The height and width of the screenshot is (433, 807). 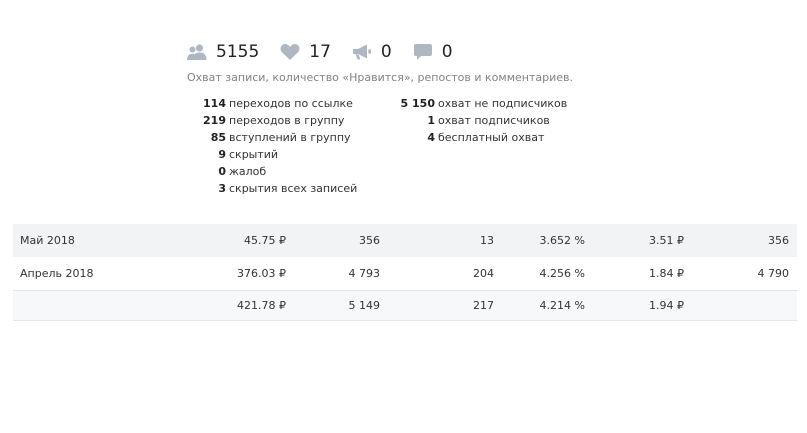 What do you see at coordinates (265, 240) in the screenshot?
I see `spent-cell: 45.75 ₽` at bounding box center [265, 240].